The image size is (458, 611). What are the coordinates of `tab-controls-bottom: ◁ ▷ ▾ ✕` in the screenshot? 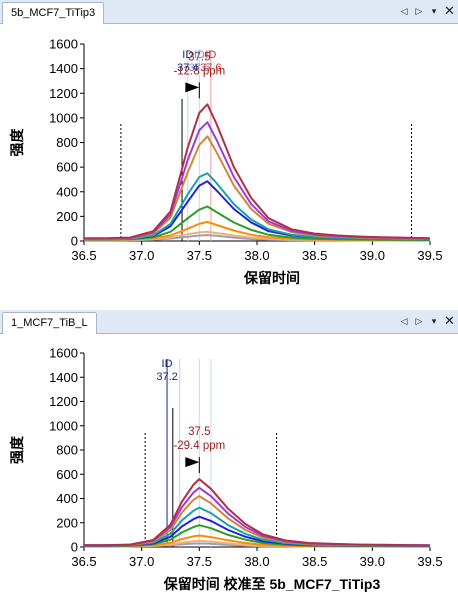 It's located at (427, 322).